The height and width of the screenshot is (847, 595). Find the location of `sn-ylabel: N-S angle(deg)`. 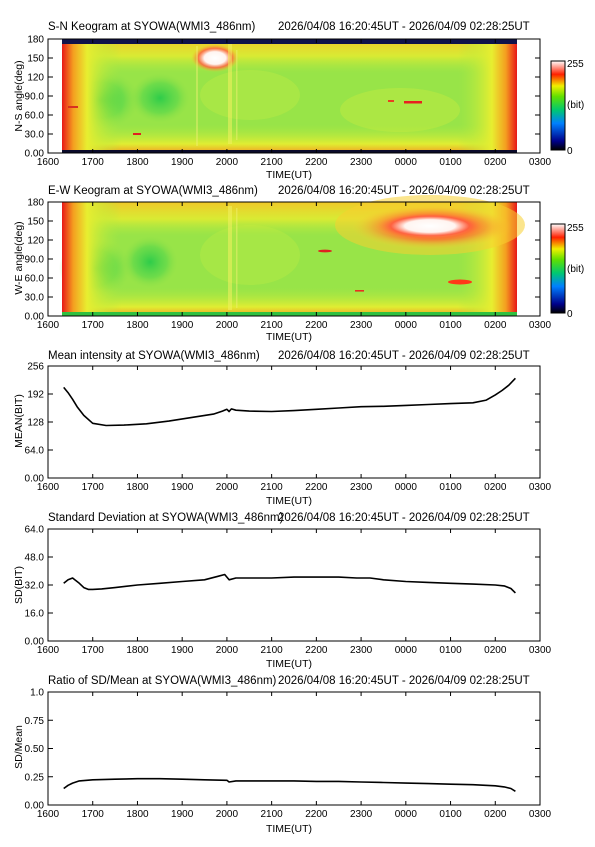

sn-ylabel: N-S angle(deg) is located at coordinates (19, 95).